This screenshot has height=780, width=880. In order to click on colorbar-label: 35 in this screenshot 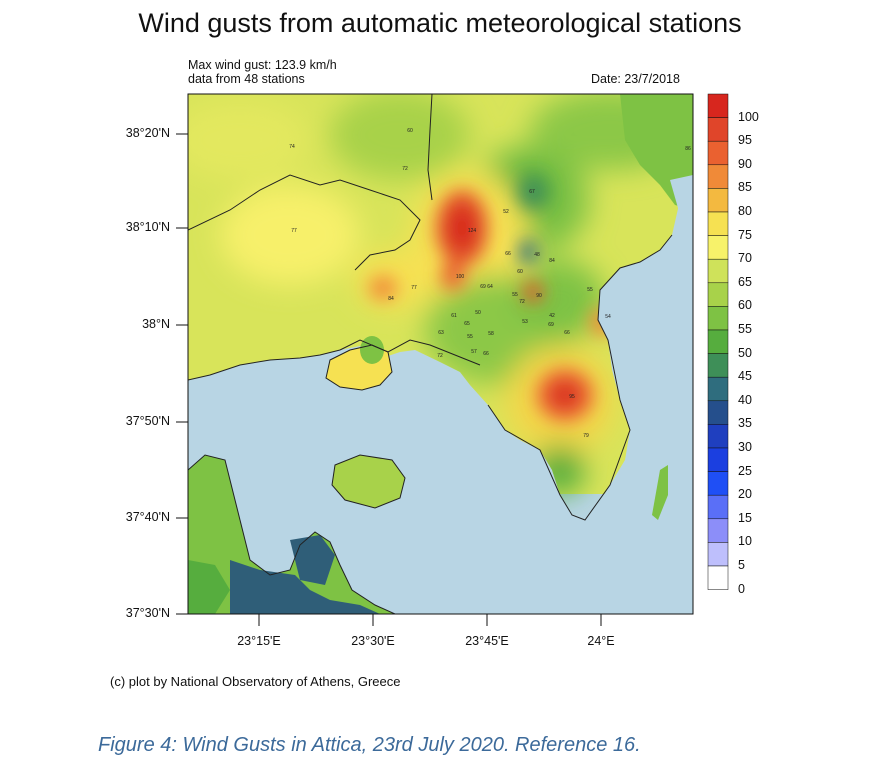, I will do `click(745, 423)`.